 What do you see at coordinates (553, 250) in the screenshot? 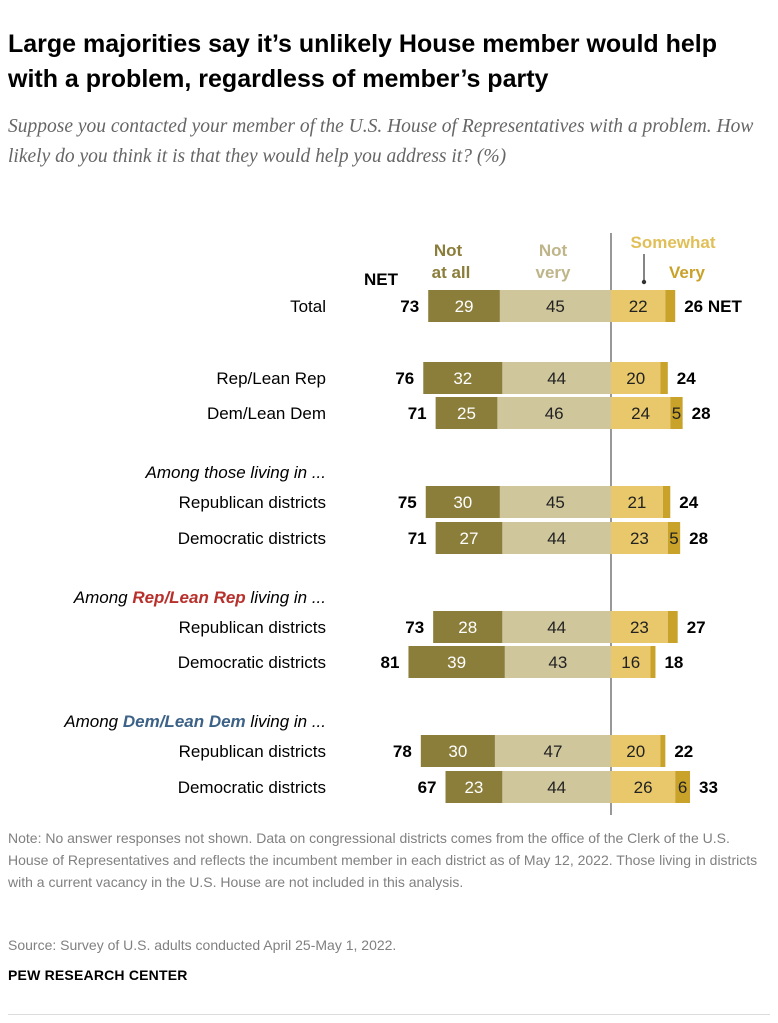
I see `header-not-very-line1: Not` at bounding box center [553, 250].